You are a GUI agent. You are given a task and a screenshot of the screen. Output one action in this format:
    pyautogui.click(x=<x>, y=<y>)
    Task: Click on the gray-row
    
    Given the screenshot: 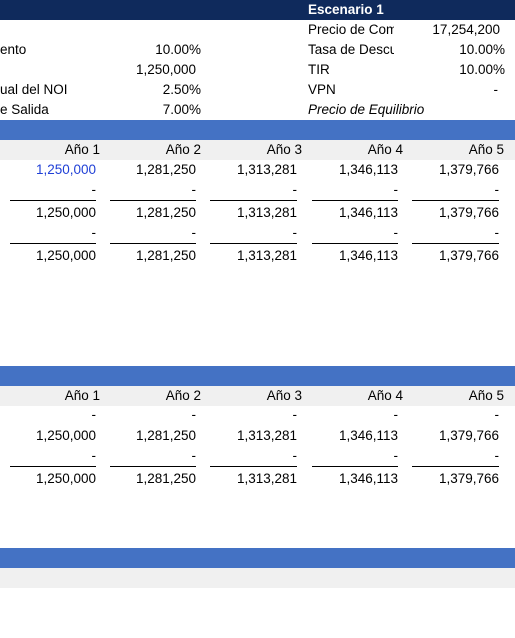 What is the action you would take?
    pyautogui.click(x=257, y=578)
    